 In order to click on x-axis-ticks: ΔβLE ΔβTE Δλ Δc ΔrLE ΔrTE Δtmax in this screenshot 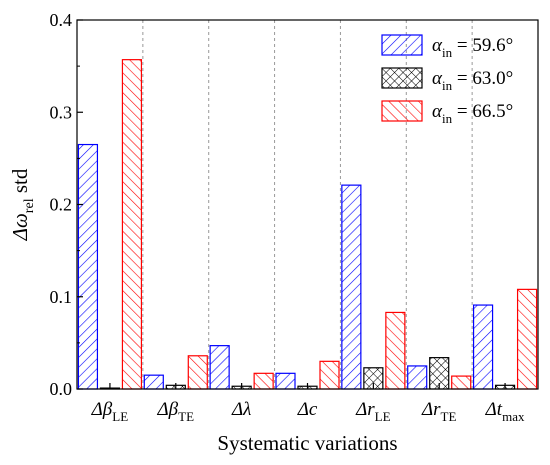, I will do `click(308, 403)`.